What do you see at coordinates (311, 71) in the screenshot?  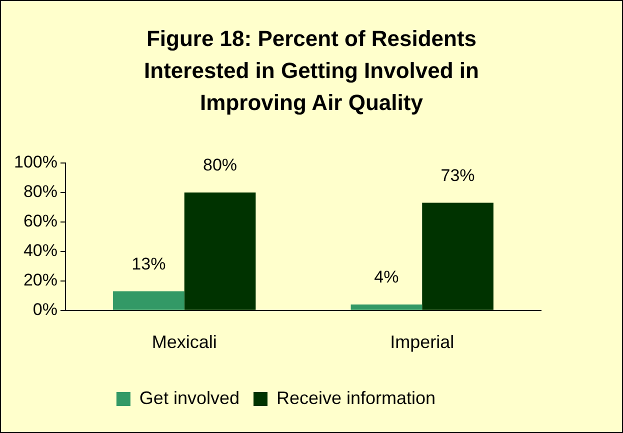 I see `chart-title: Figure 18: Percent of Residents Interested in Getting Involved in Improving Air Quality` at bounding box center [311, 71].